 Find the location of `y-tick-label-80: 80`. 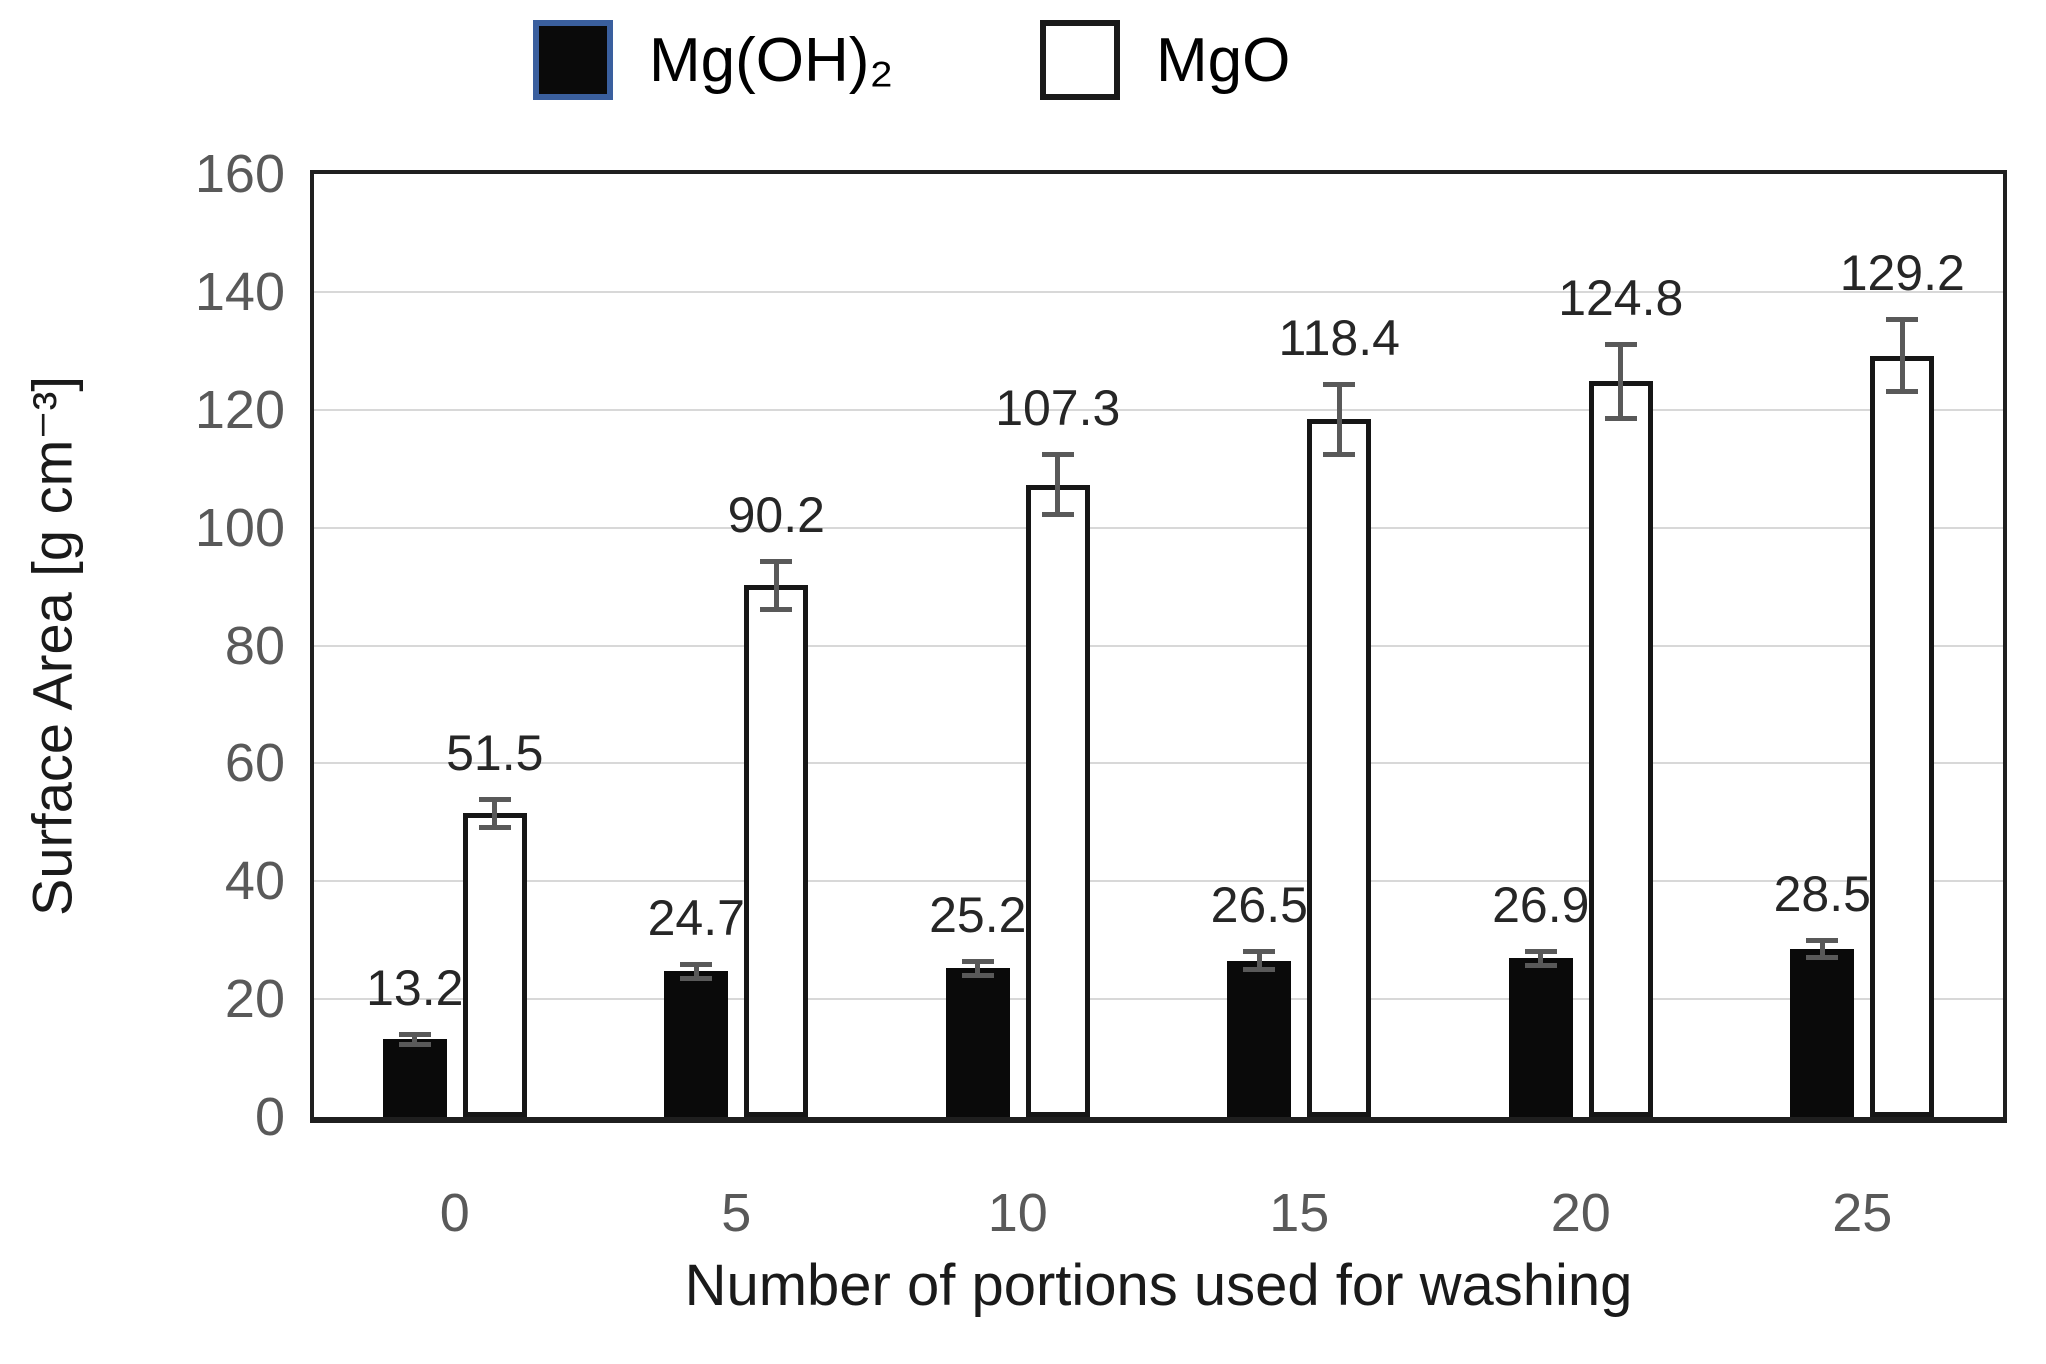

y-tick-label-80: 80 is located at coordinates (254, 645).